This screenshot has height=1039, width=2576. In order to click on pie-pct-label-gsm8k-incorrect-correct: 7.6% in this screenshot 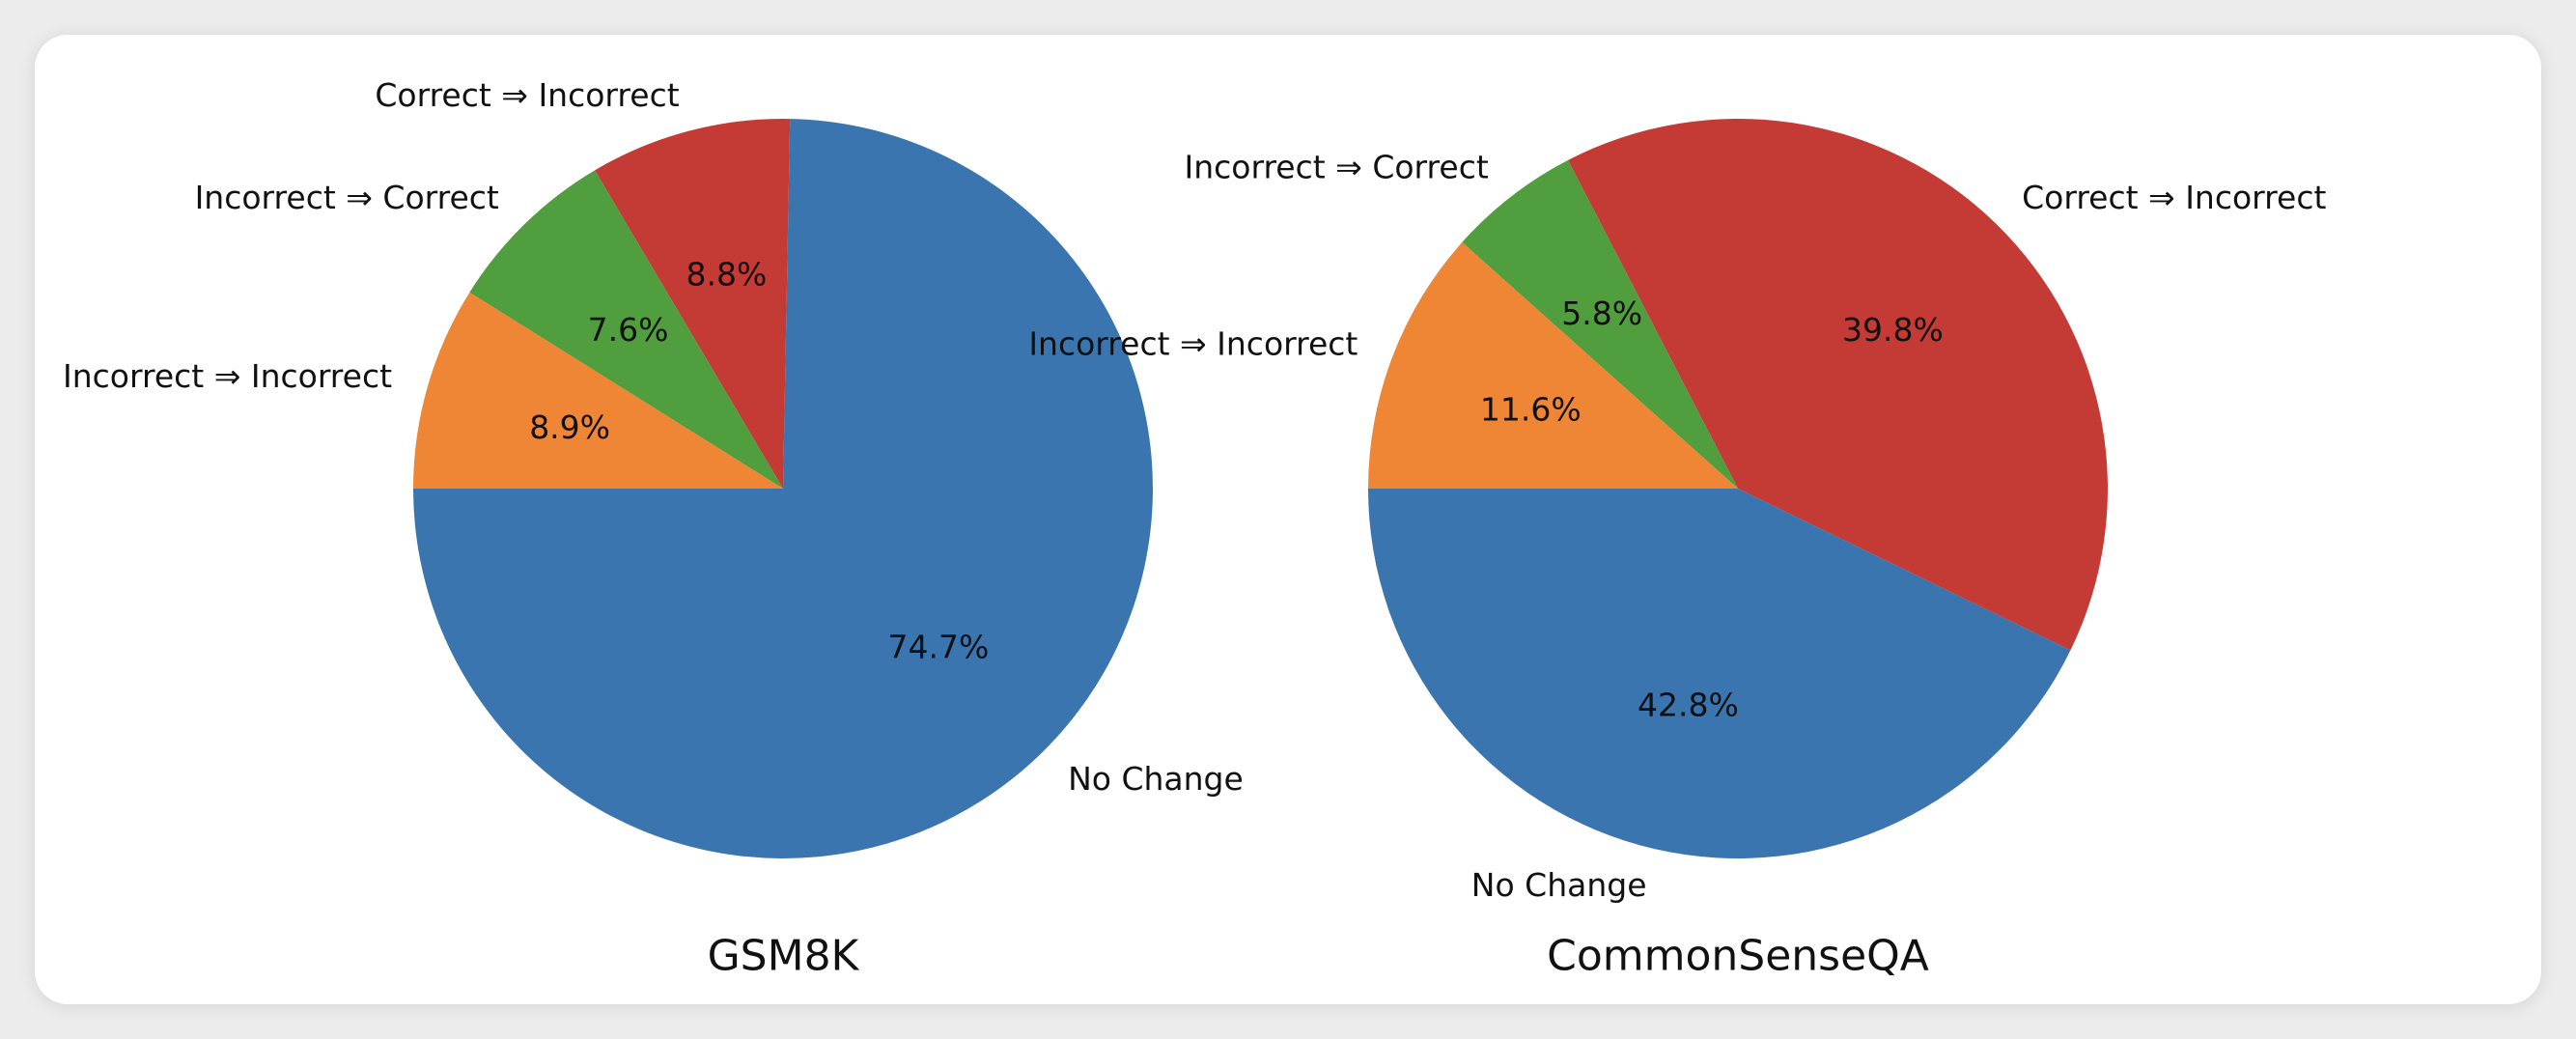, I will do `click(629, 330)`.